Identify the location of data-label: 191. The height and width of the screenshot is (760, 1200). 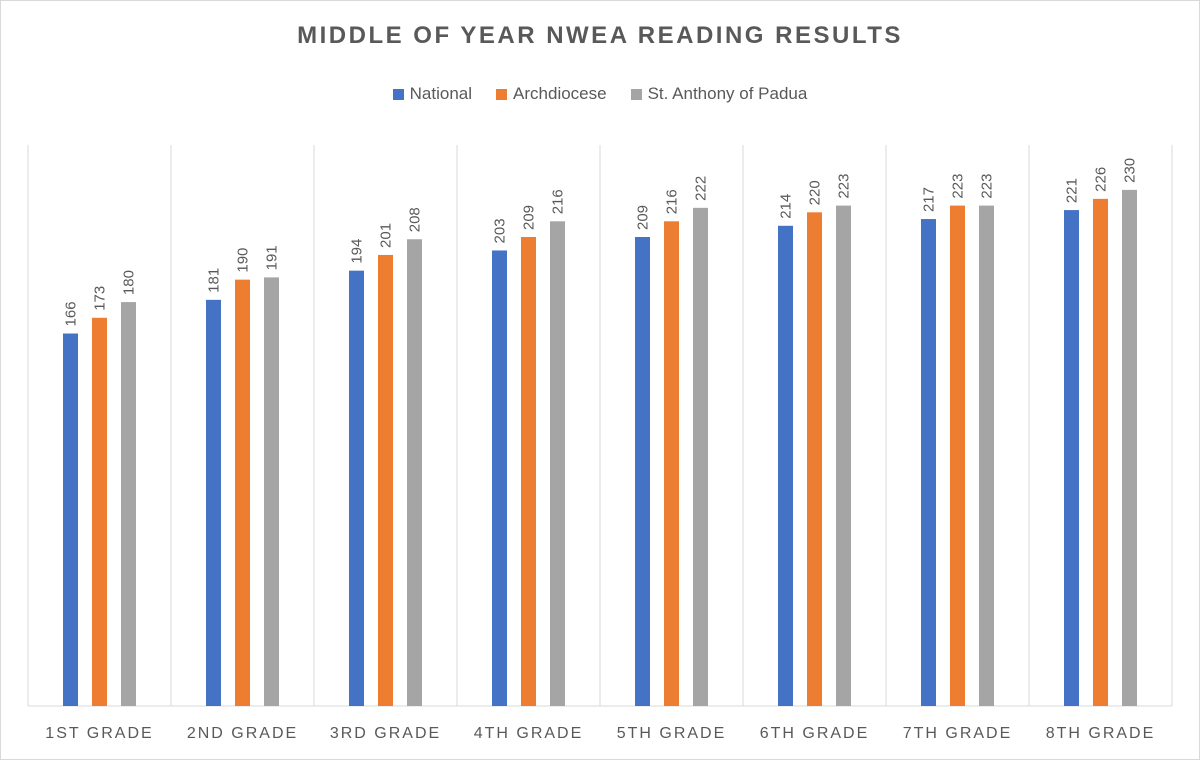
(272, 257).